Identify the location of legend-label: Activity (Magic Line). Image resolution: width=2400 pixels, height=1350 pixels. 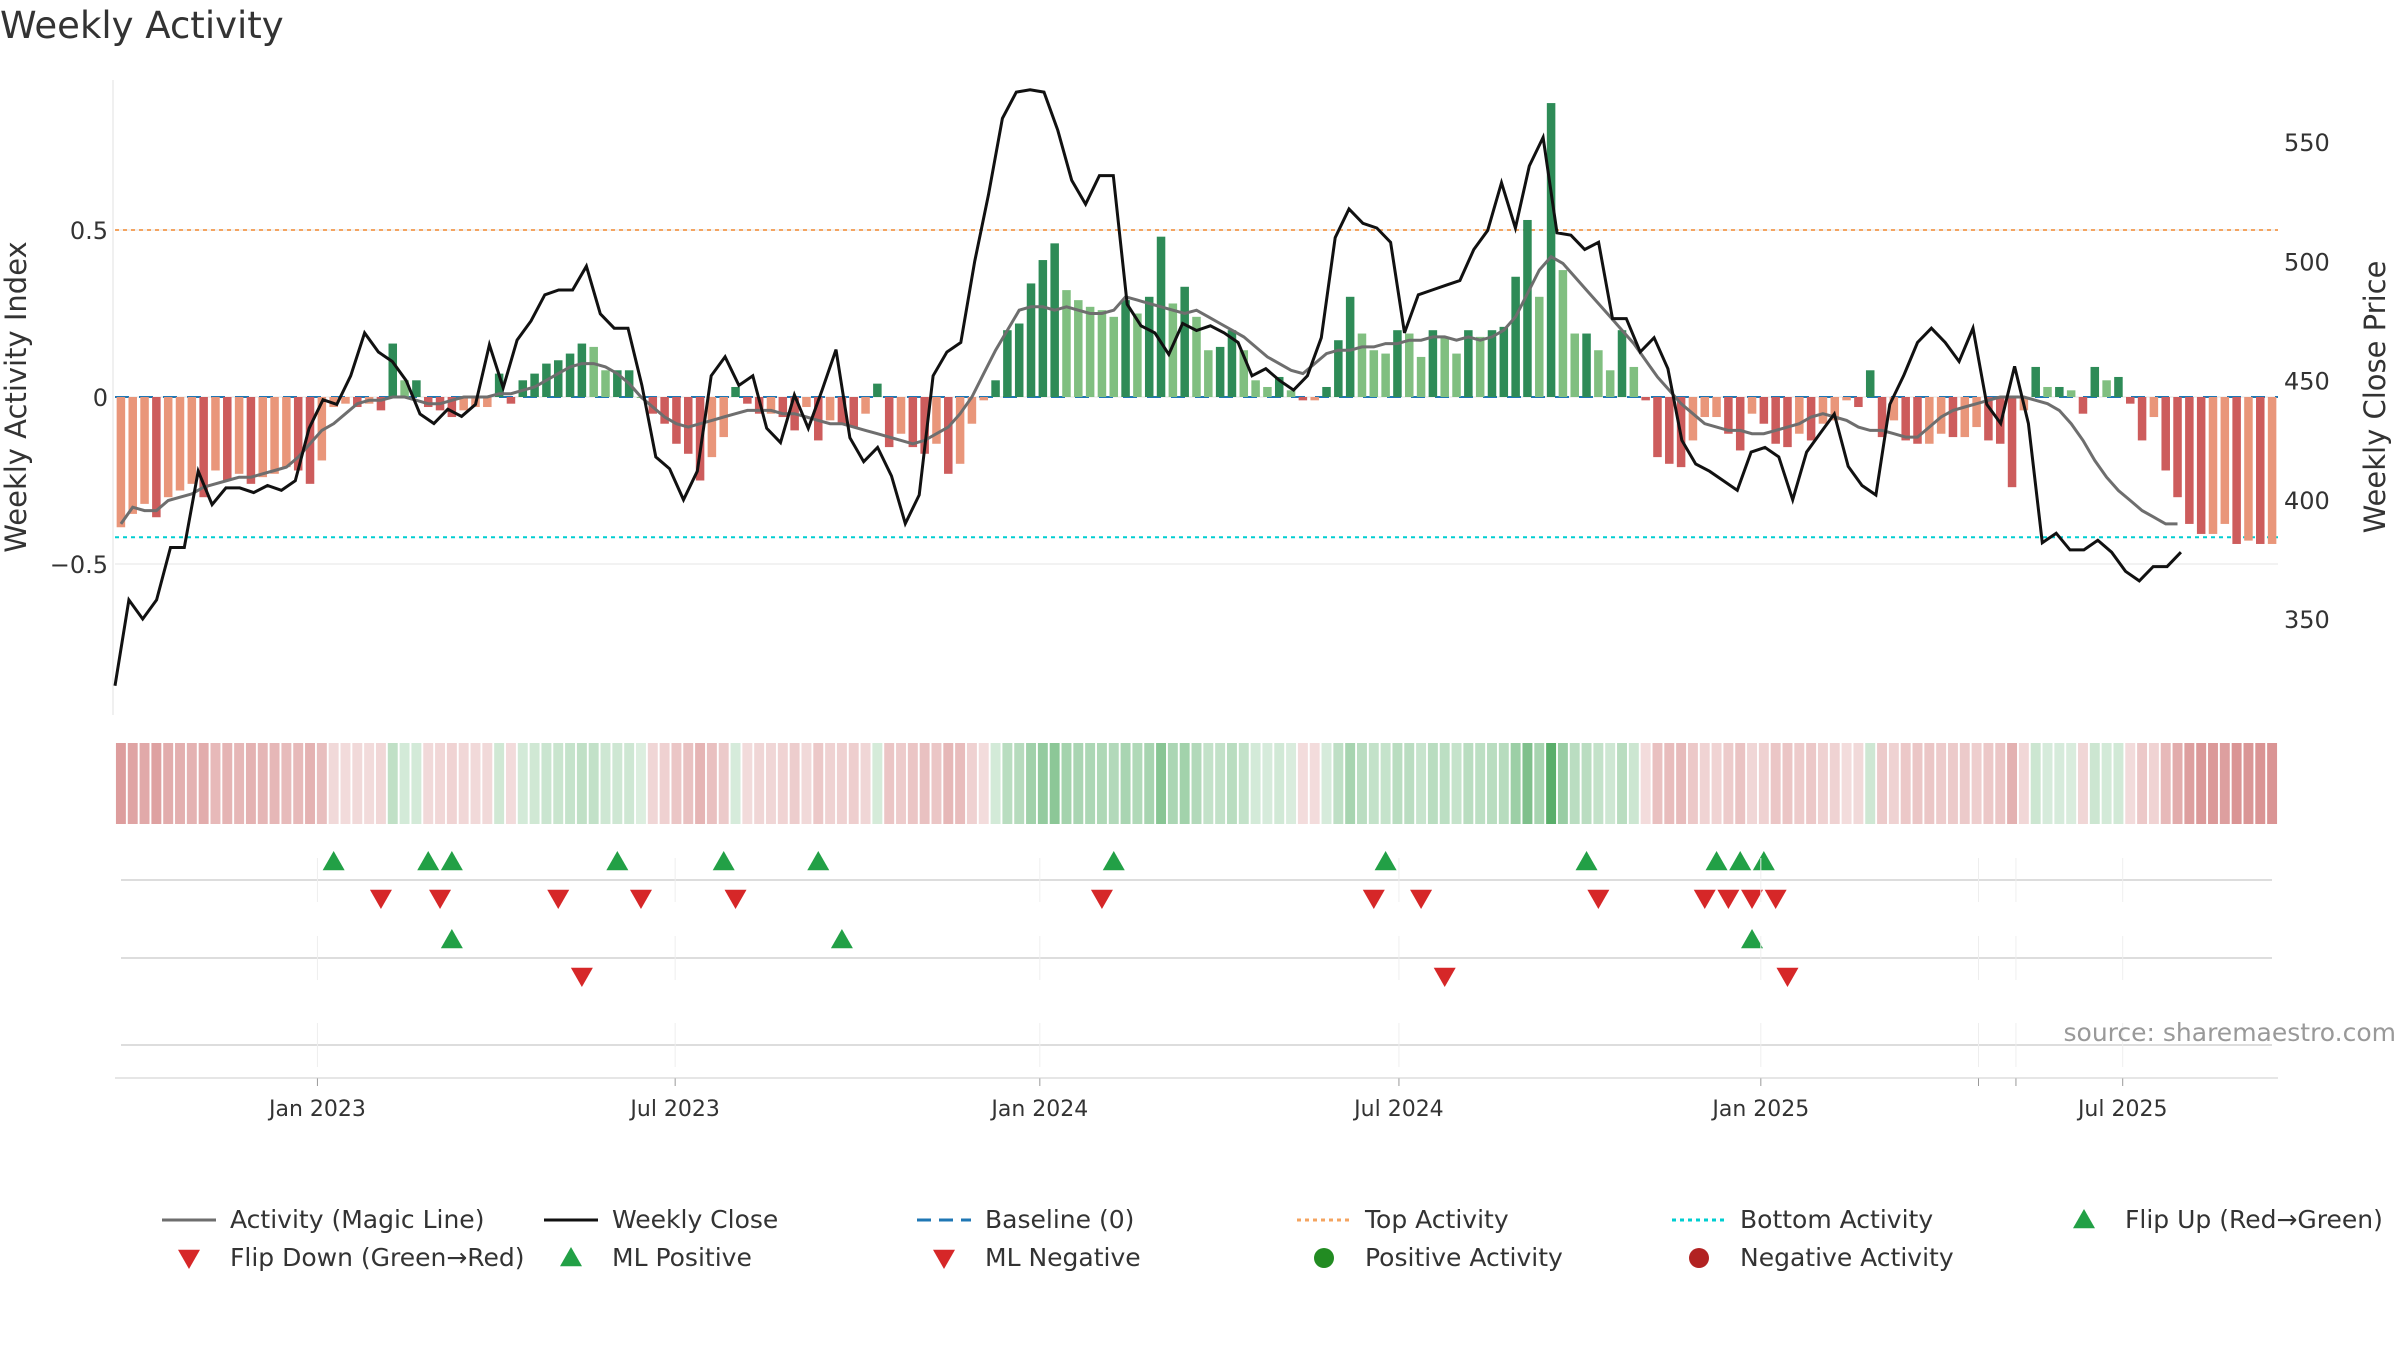
(357, 1219).